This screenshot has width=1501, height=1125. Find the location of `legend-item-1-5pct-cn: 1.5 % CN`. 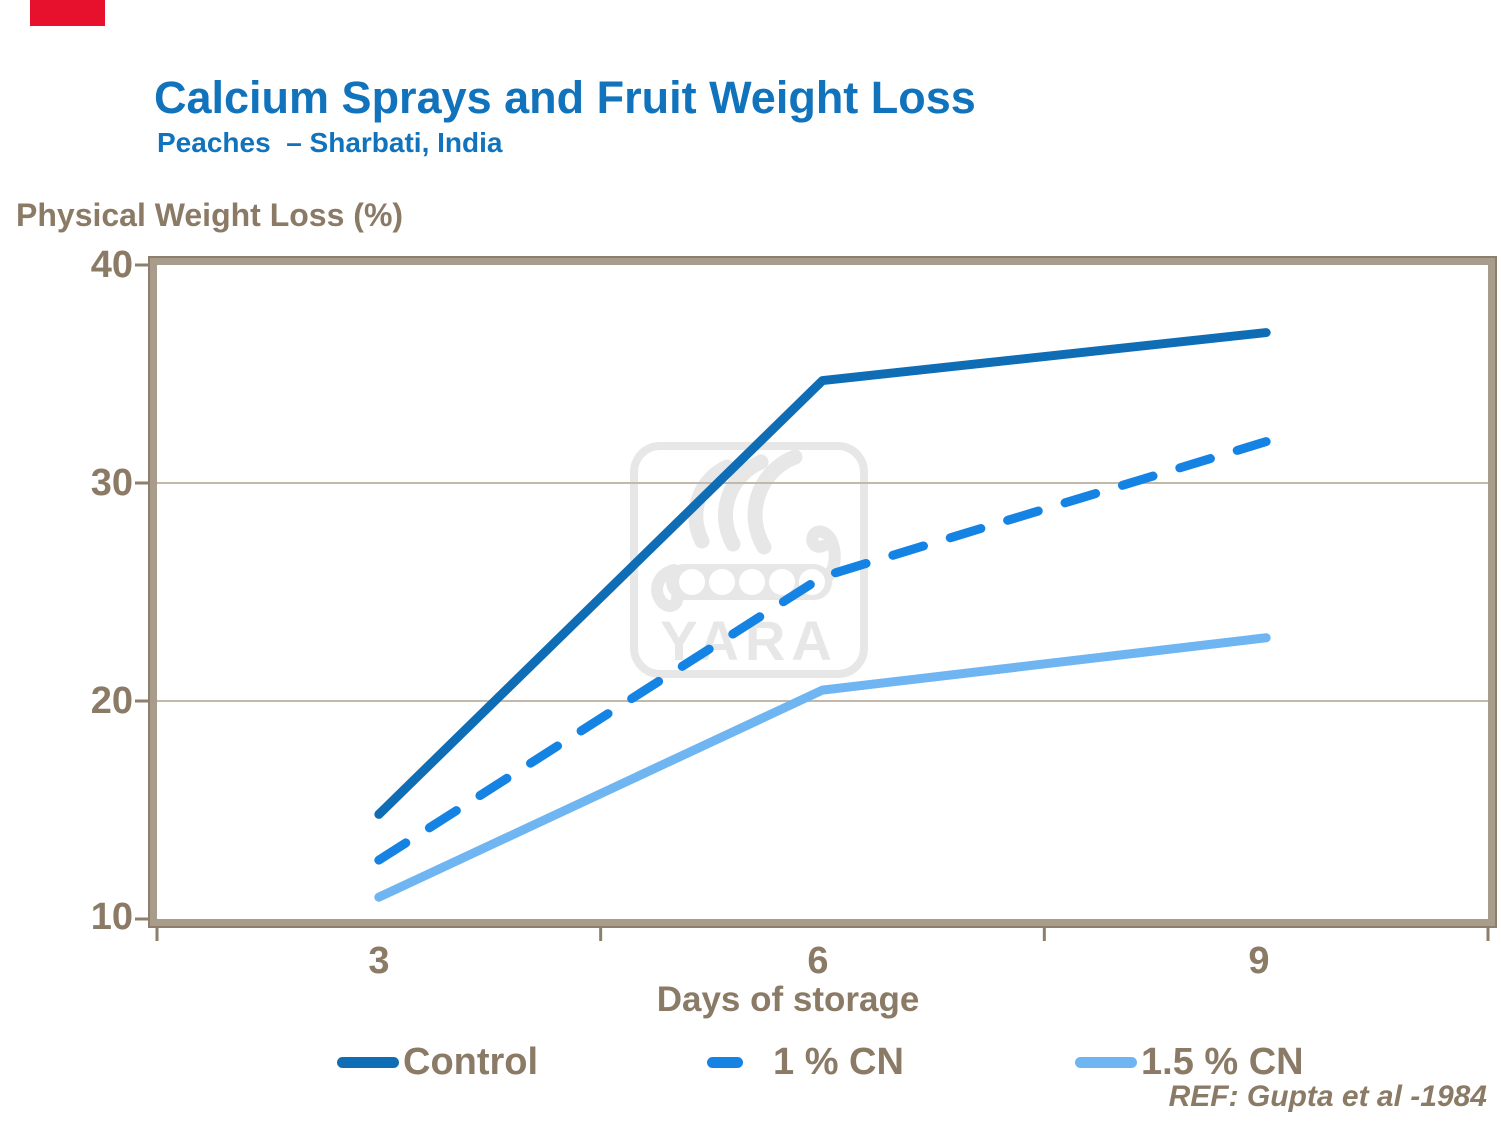

legend-item-1-5pct-cn: 1.5 % CN is located at coordinates (1189, 1062).